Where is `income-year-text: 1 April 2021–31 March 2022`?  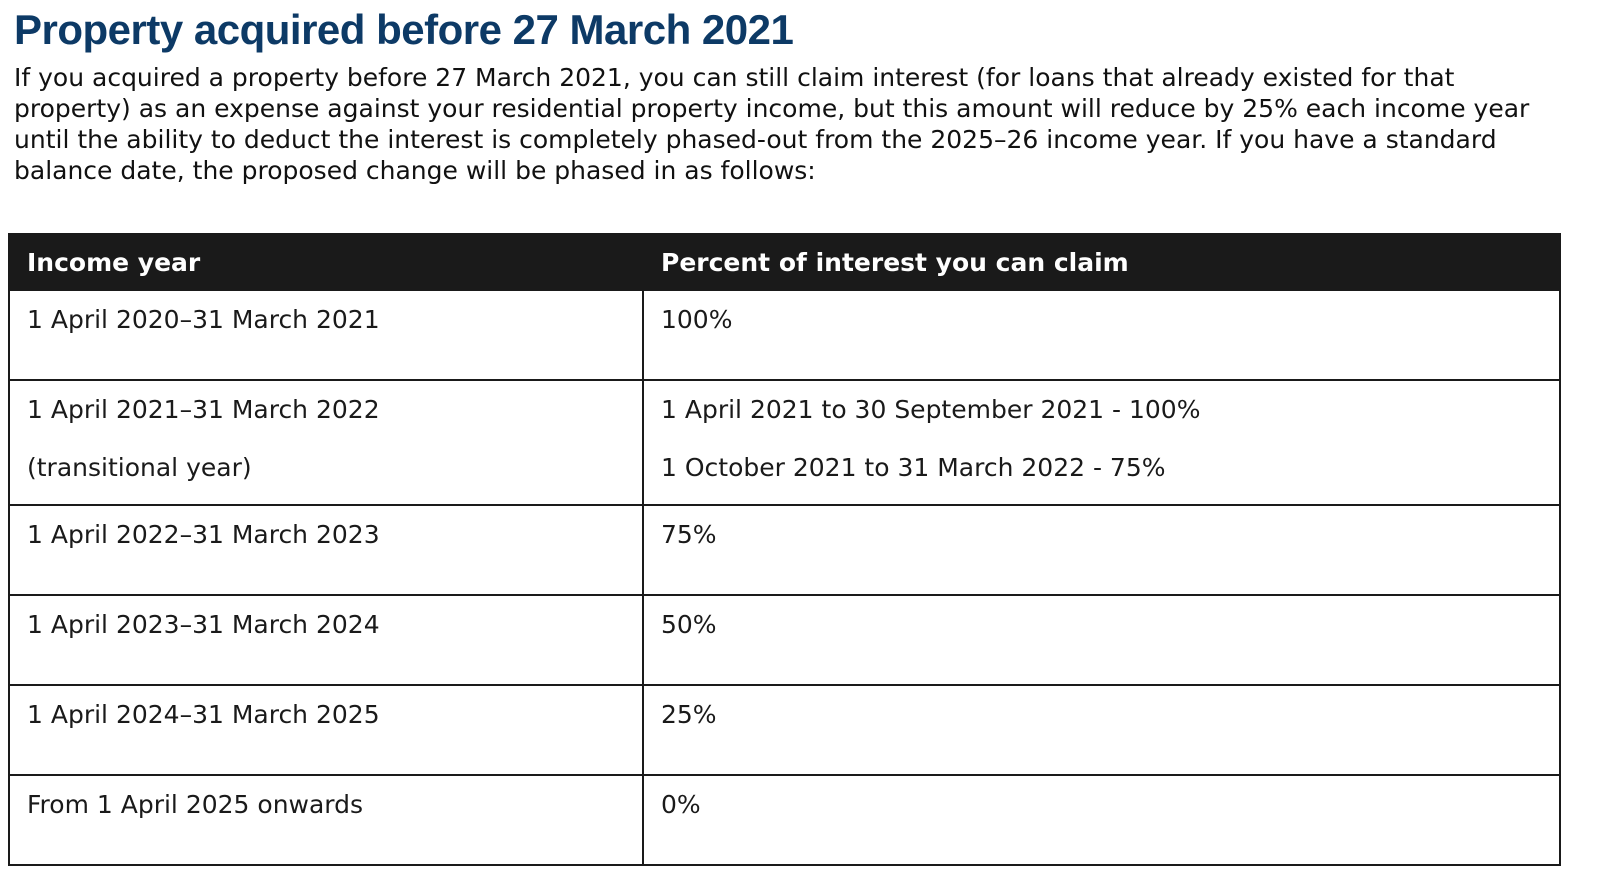 income-year-text: 1 April 2021–31 March 2022 is located at coordinates (203, 409).